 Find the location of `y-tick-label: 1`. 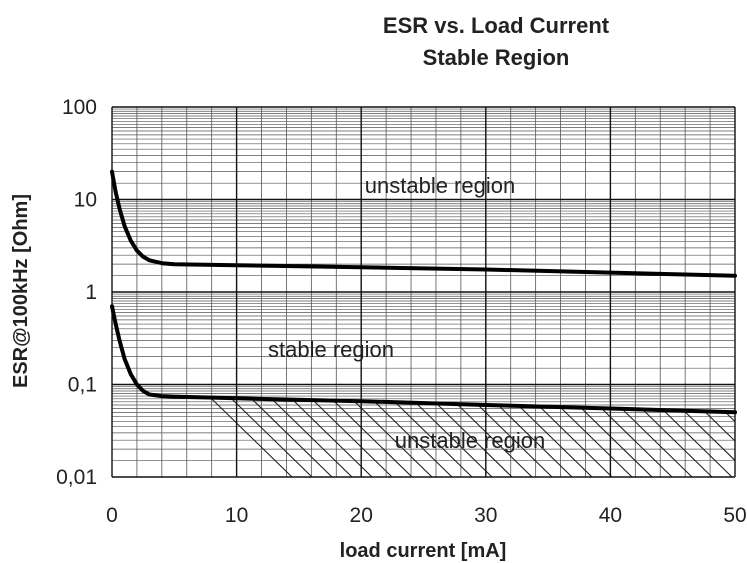

y-tick-label: 1 is located at coordinates (91, 292).